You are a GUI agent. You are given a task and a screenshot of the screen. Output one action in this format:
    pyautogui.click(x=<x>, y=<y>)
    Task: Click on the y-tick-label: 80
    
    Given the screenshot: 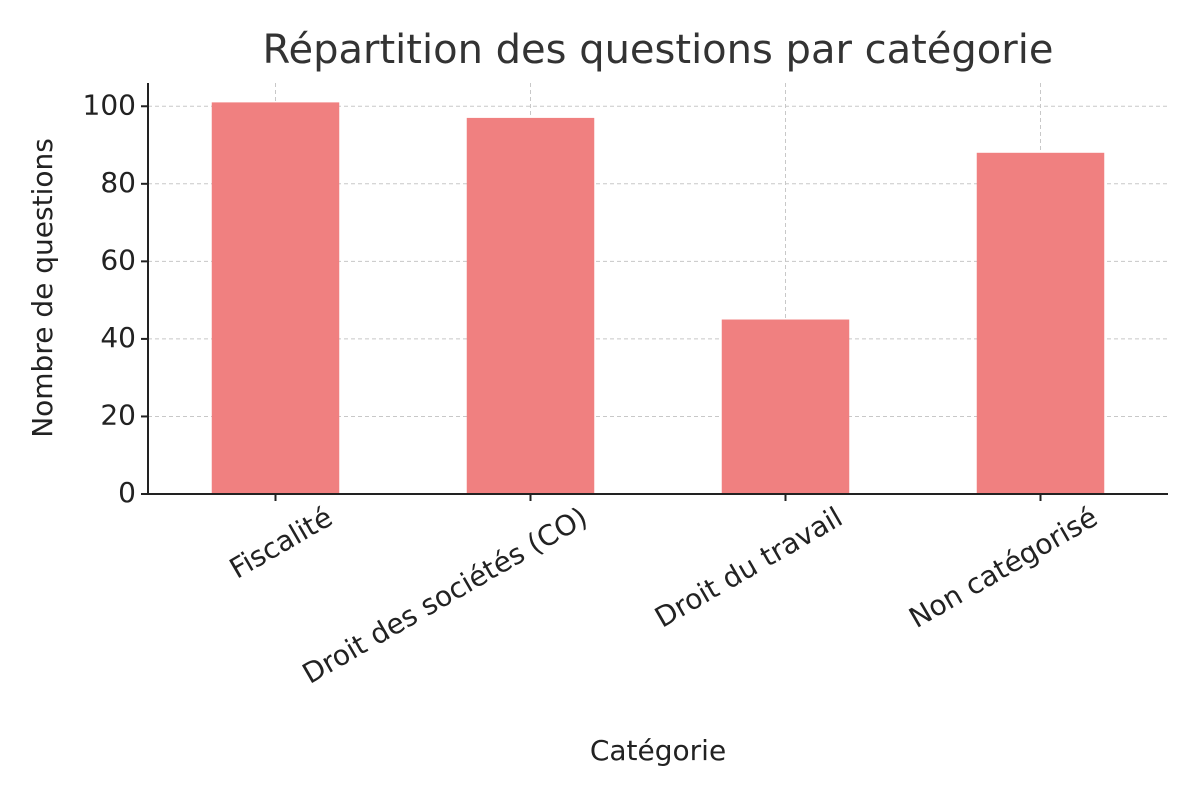 What is the action you would take?
    pyautogui.click(x=118, y=182)
    